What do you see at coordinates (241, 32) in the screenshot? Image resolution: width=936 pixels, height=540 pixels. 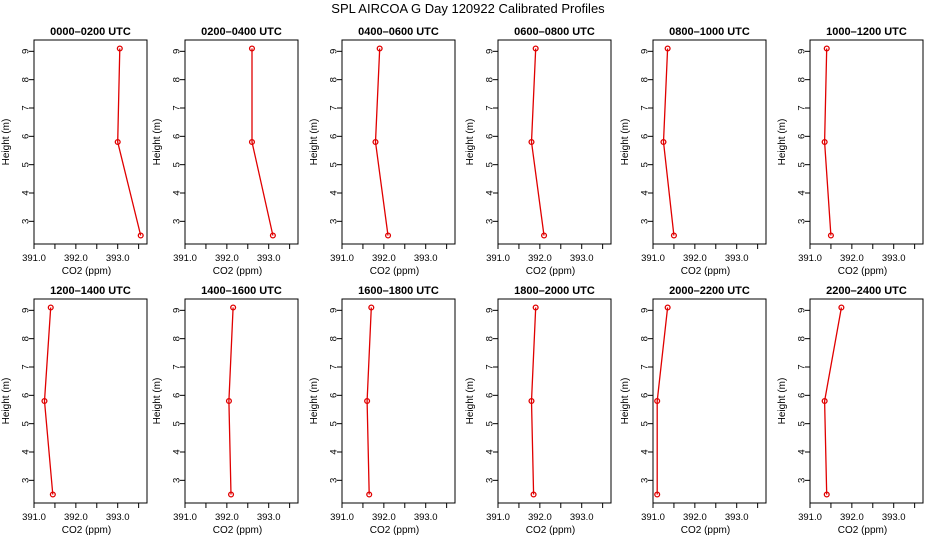 I see `panel-title: 0200–0400 UTC` at bounding box center [241, 32].